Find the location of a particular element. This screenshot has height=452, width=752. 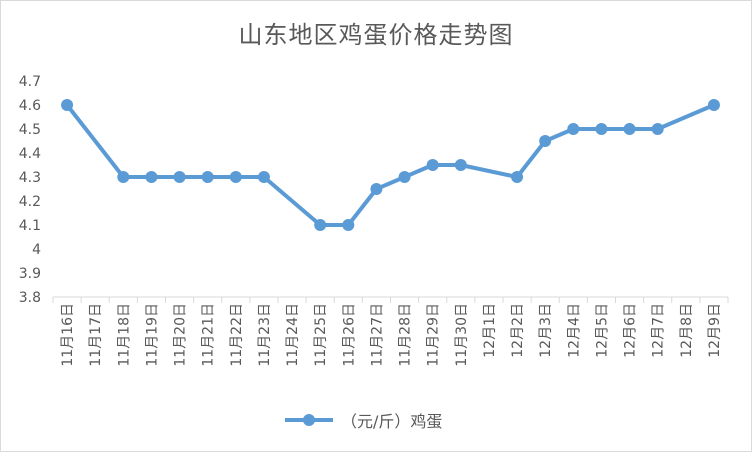

y-tick-label: 4.6 is located at coordinates (30, 106).